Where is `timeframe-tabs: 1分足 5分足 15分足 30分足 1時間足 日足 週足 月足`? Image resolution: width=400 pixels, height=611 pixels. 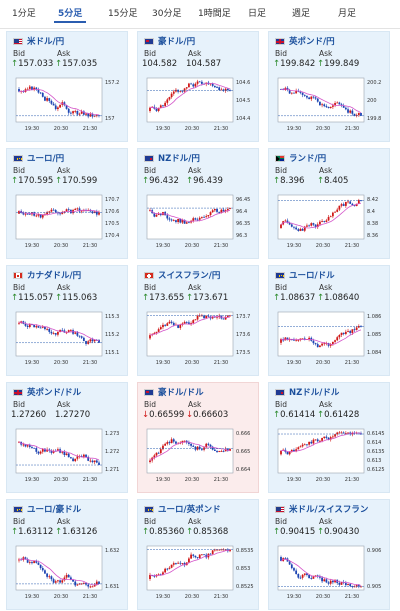
timeframe-tabs: 1分足 5分足 15分足 30分足 1時間足 日足 週足 月足 is located at coordinates (200, 14).